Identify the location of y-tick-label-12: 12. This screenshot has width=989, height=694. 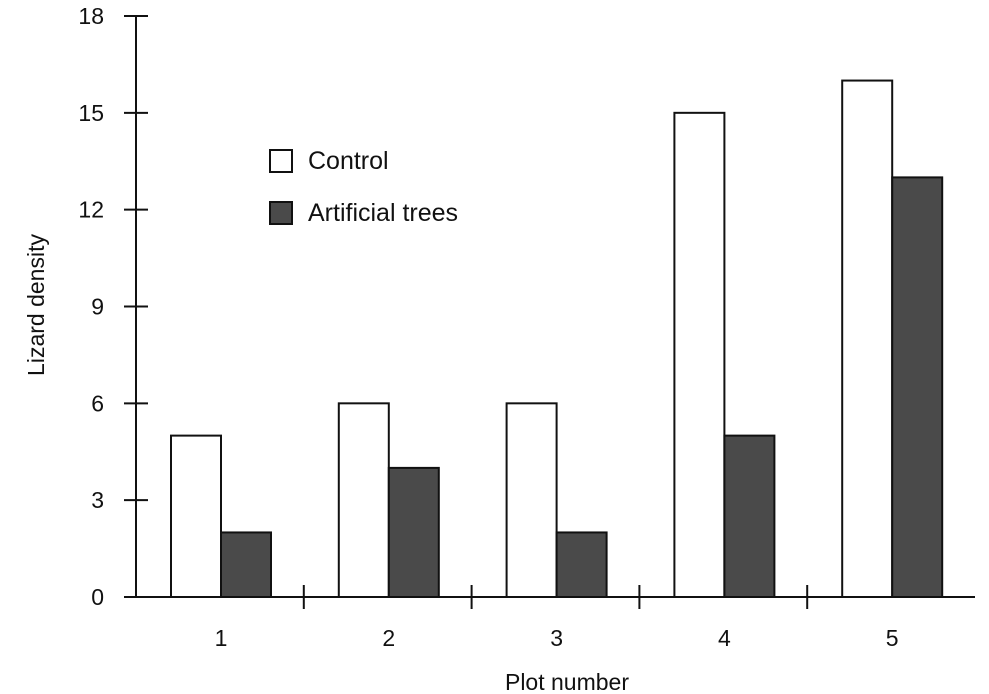
(91, 210).